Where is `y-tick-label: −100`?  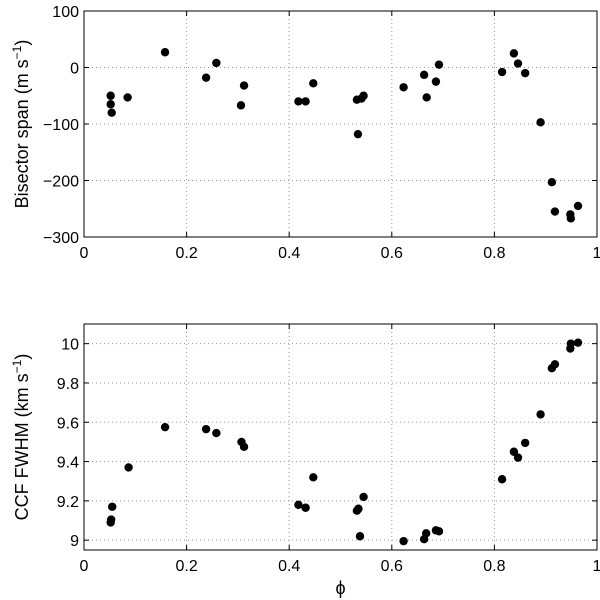 y-tick-label: −100 is located at coordinates (61, 125).